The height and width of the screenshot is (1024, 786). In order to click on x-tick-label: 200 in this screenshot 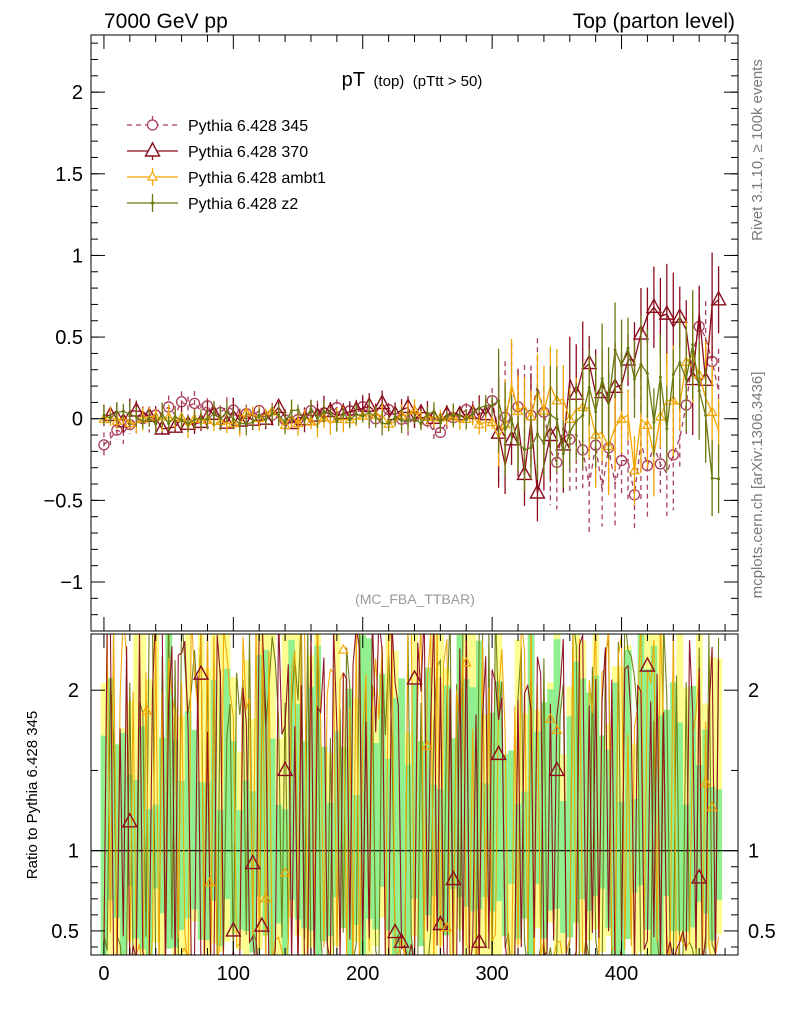, I will do `click(362, 974)`.